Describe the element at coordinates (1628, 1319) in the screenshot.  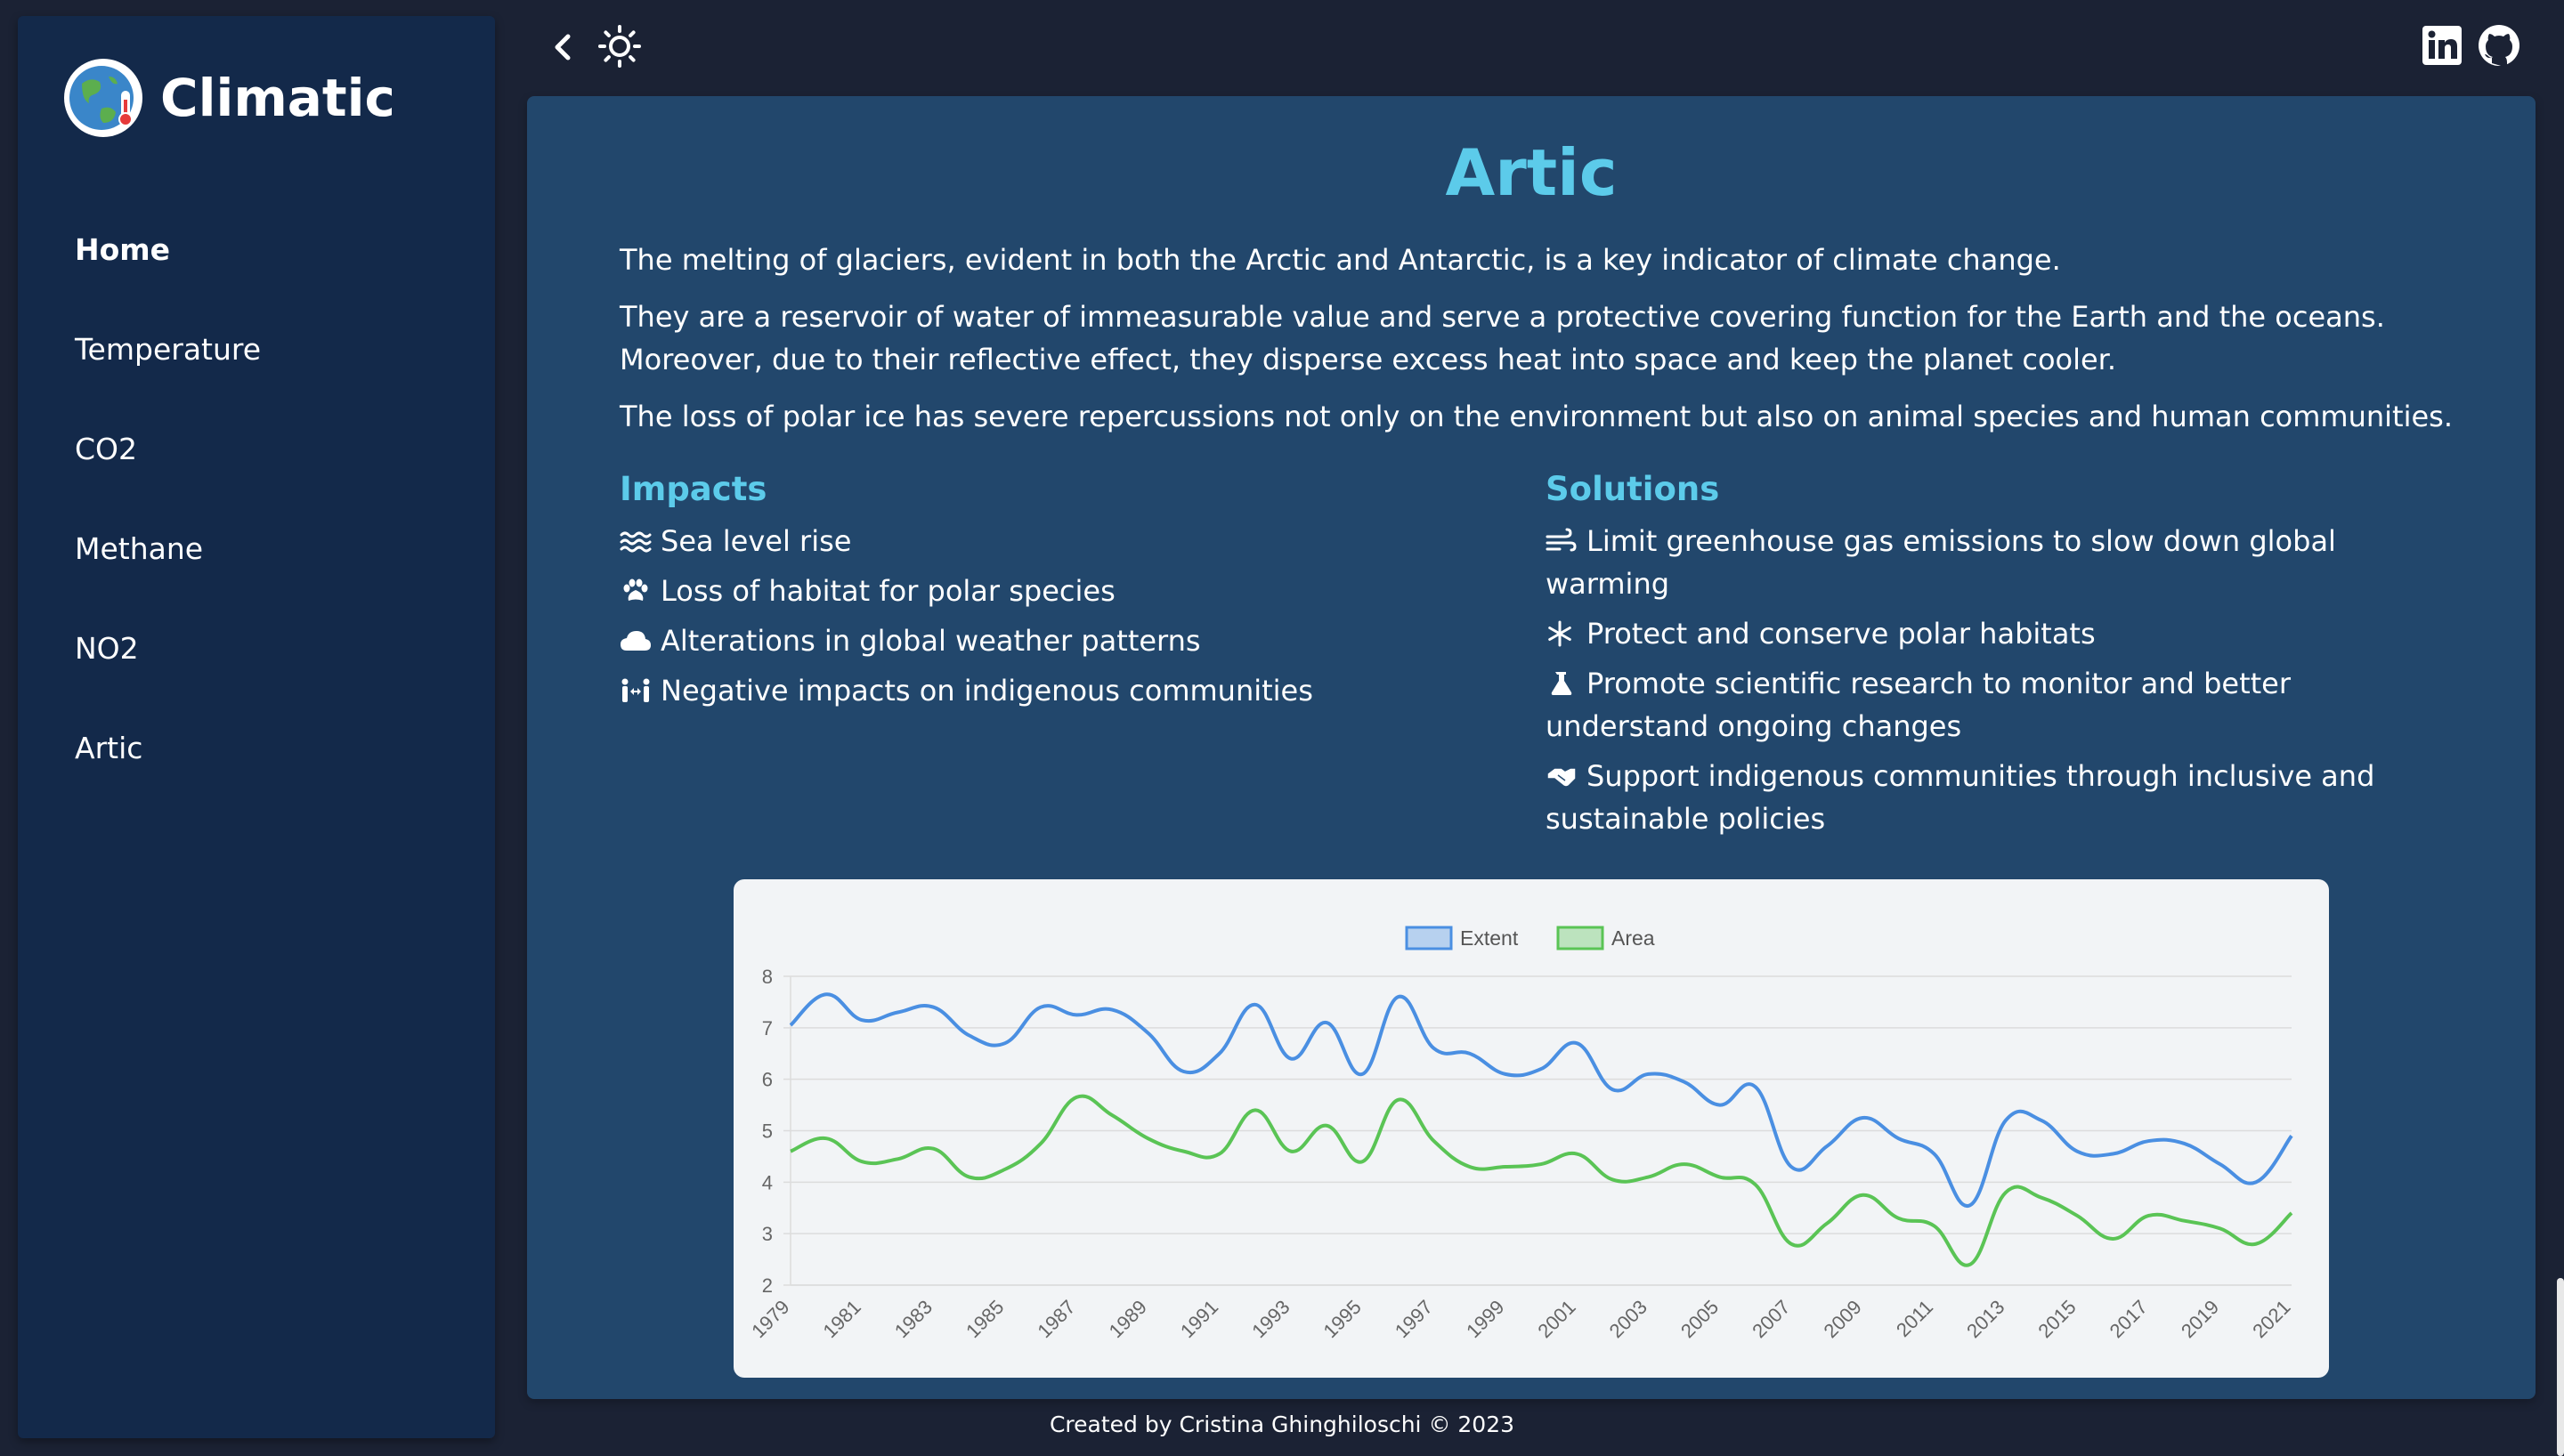
I see `x-tick-label: 2003` at that location.